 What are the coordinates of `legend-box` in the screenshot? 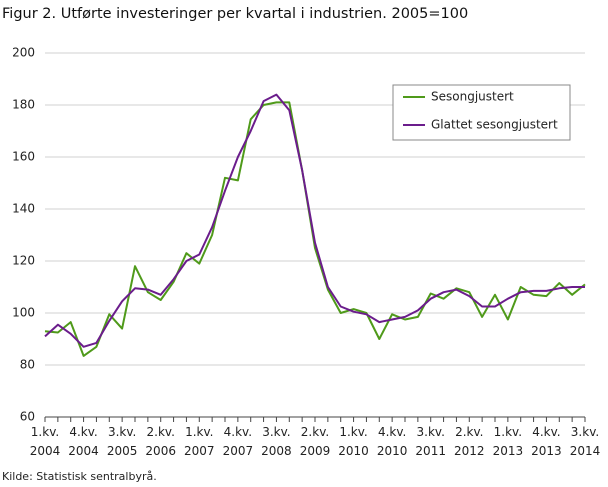 It's located at (481, 112).